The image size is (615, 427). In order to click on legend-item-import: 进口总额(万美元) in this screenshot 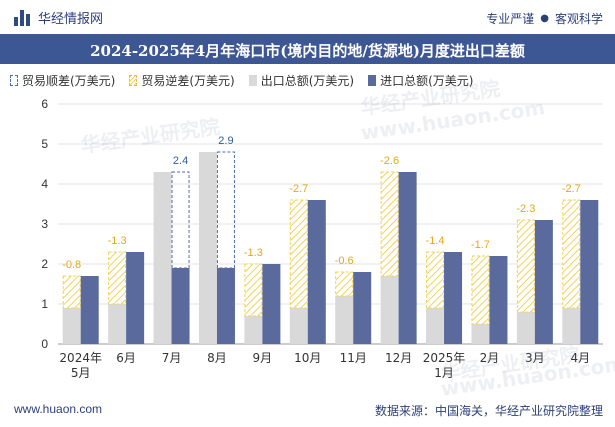, I will do `click(421, 80)`.